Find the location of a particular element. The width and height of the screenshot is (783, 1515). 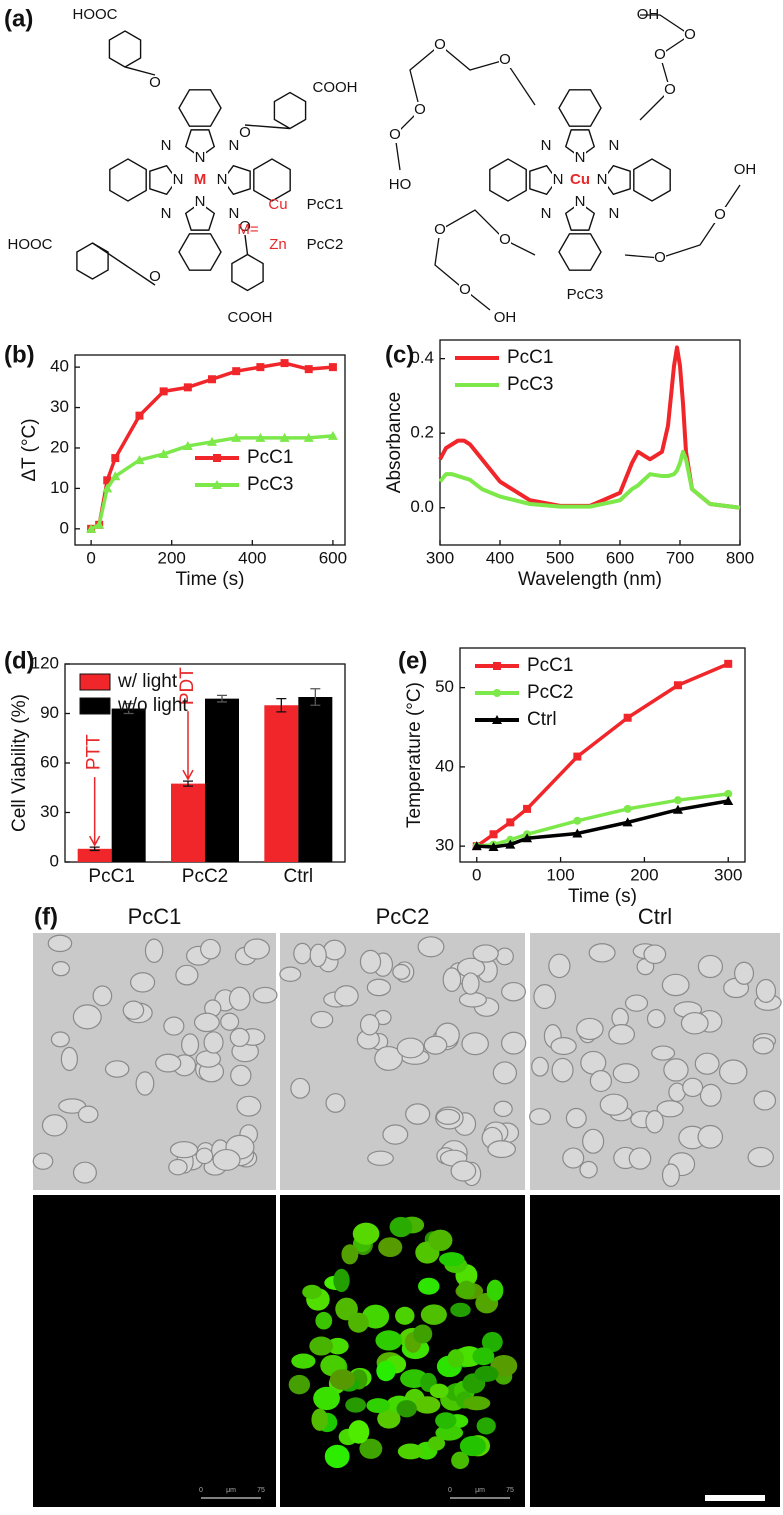

label: 0 is located at coordinates (450, 1490).